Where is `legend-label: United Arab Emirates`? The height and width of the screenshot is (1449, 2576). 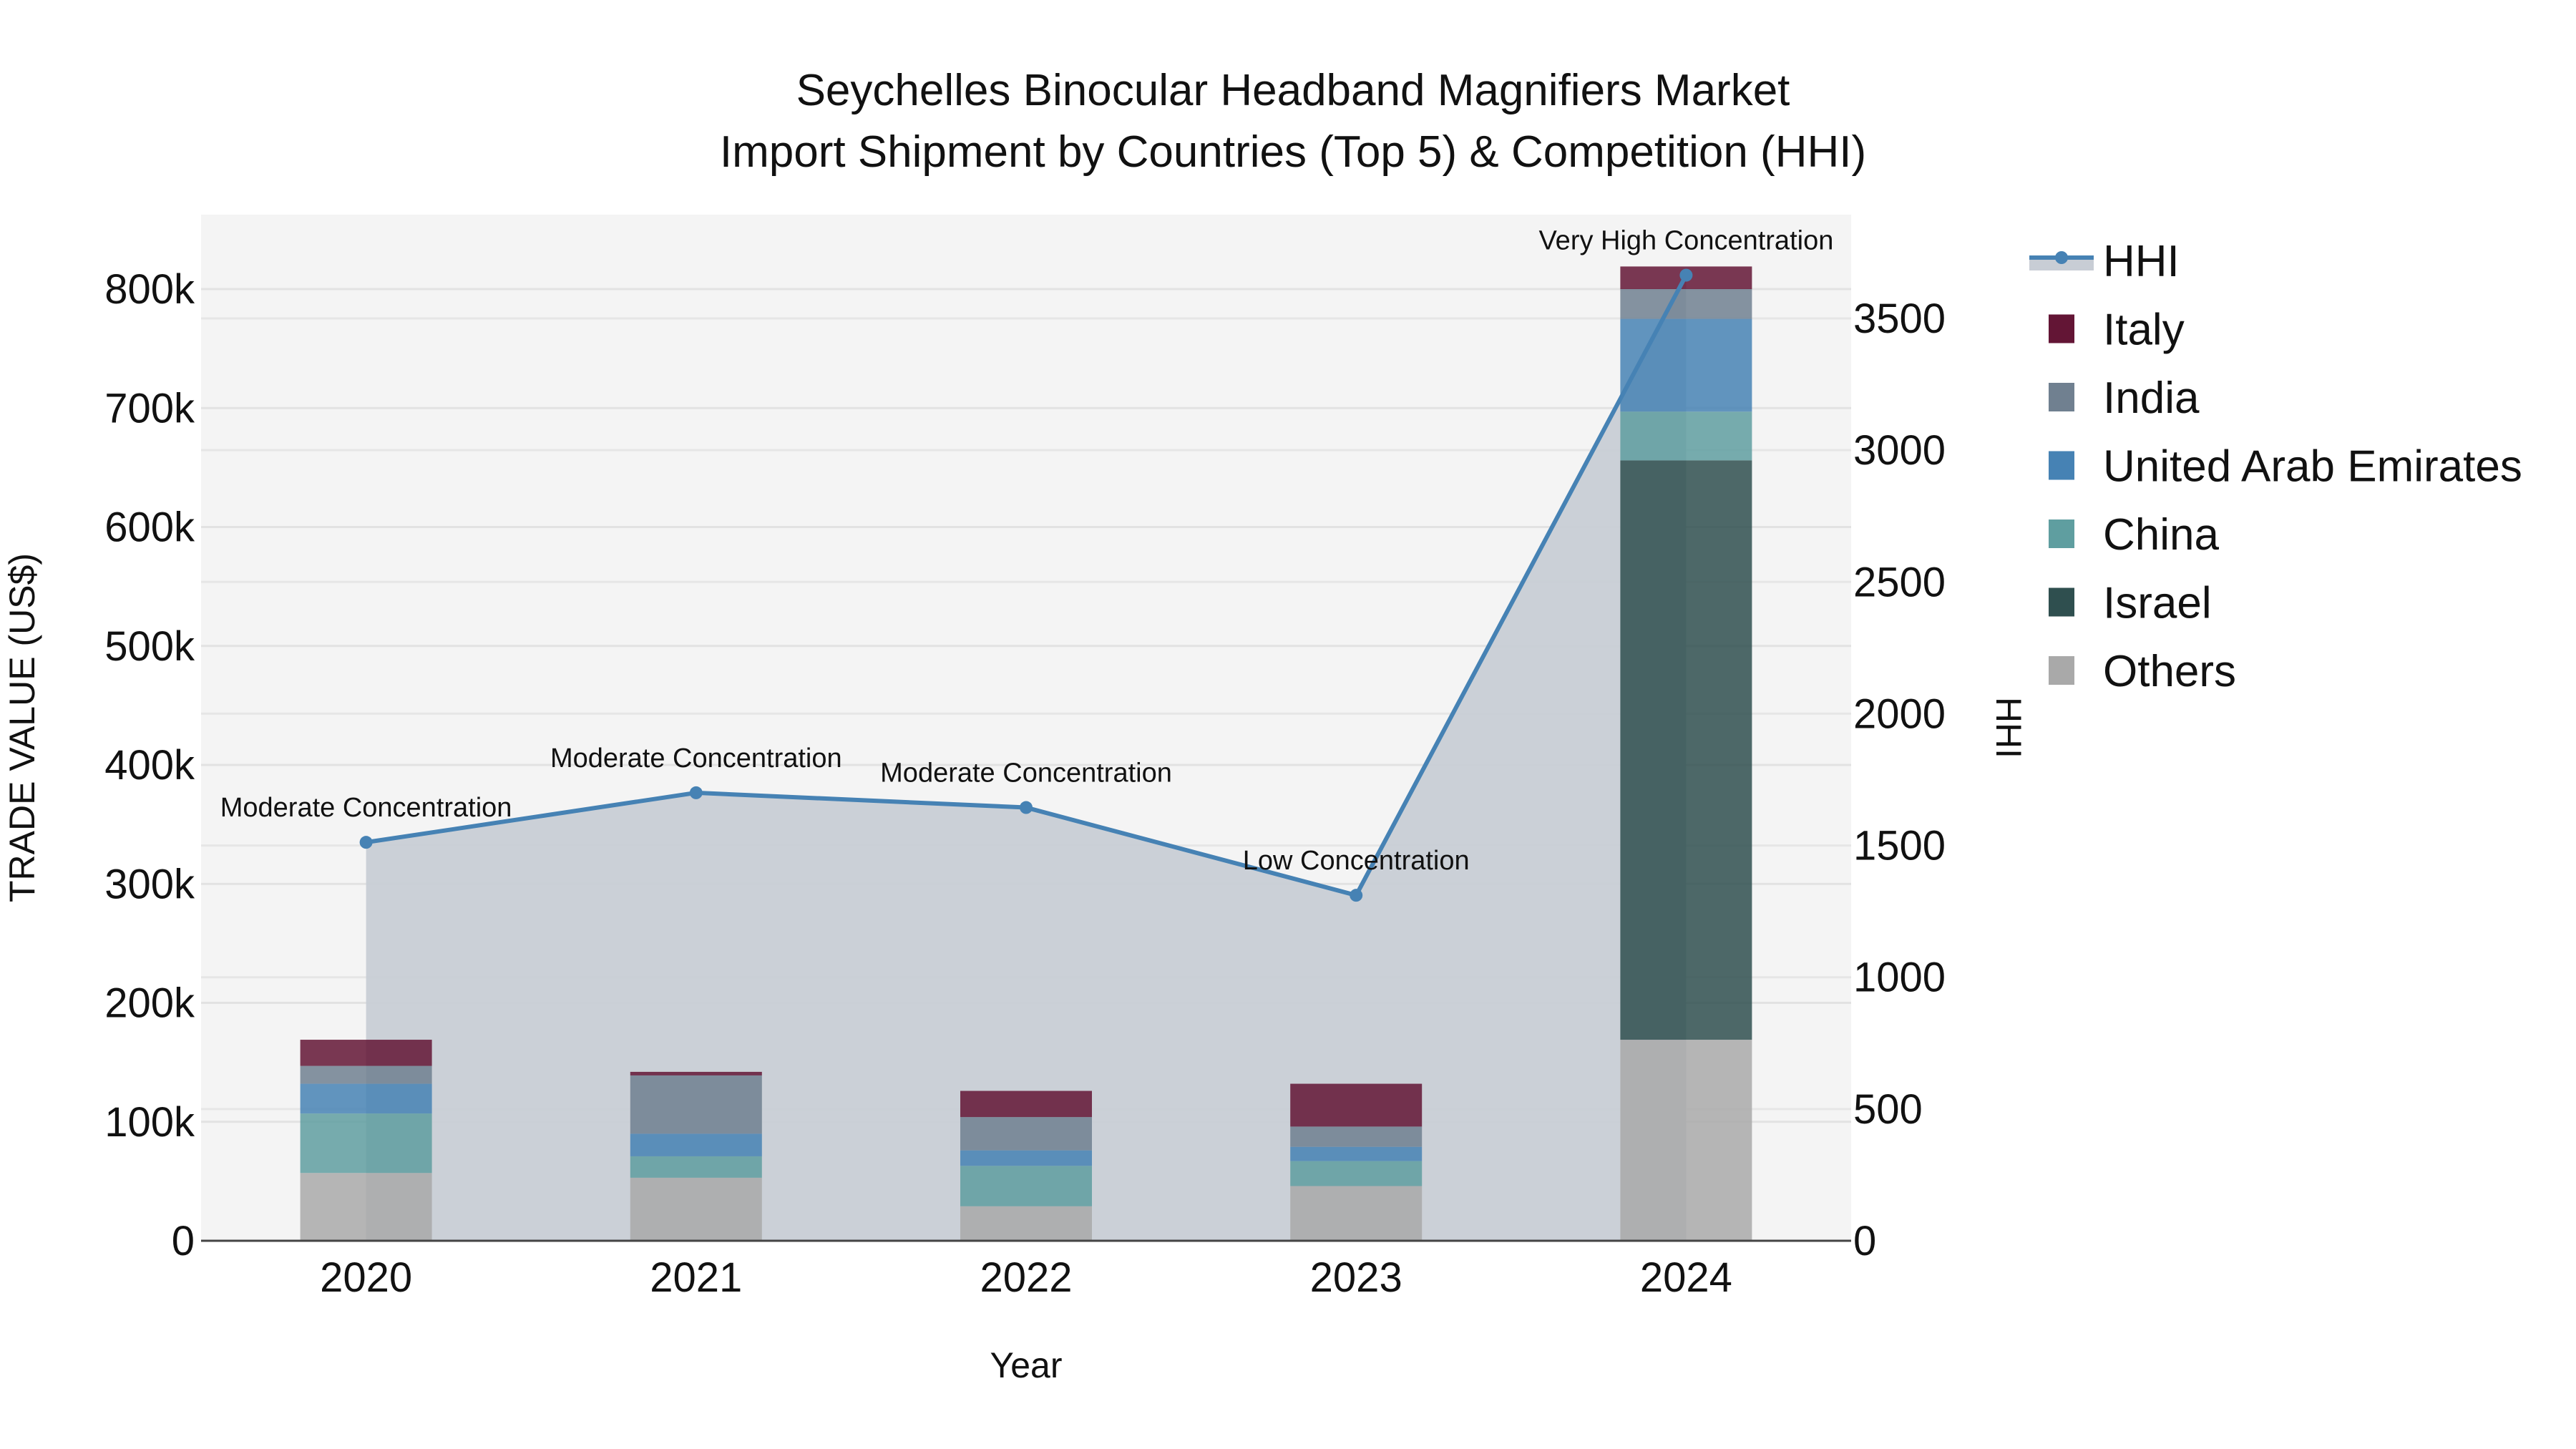
legend-label: United Arab Emirates is located at coordinates (2312, 467).